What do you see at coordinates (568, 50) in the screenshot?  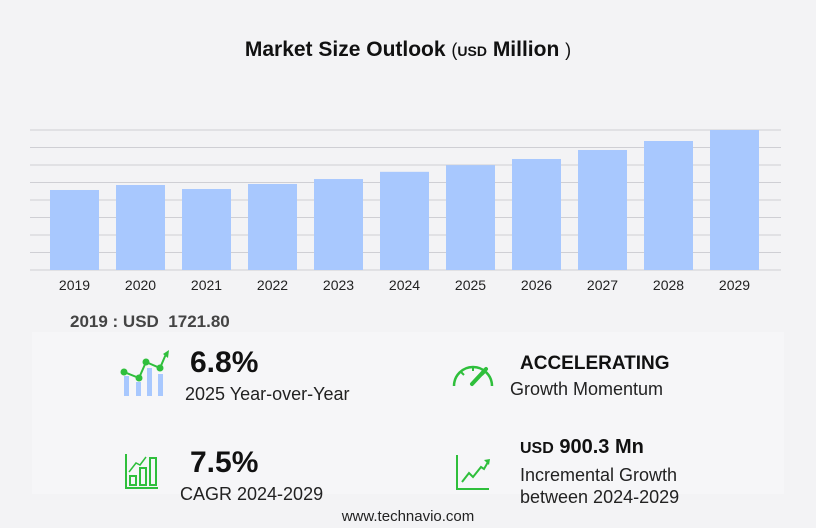 I see `title-paren-close: )` at bounding box center [568, 50].